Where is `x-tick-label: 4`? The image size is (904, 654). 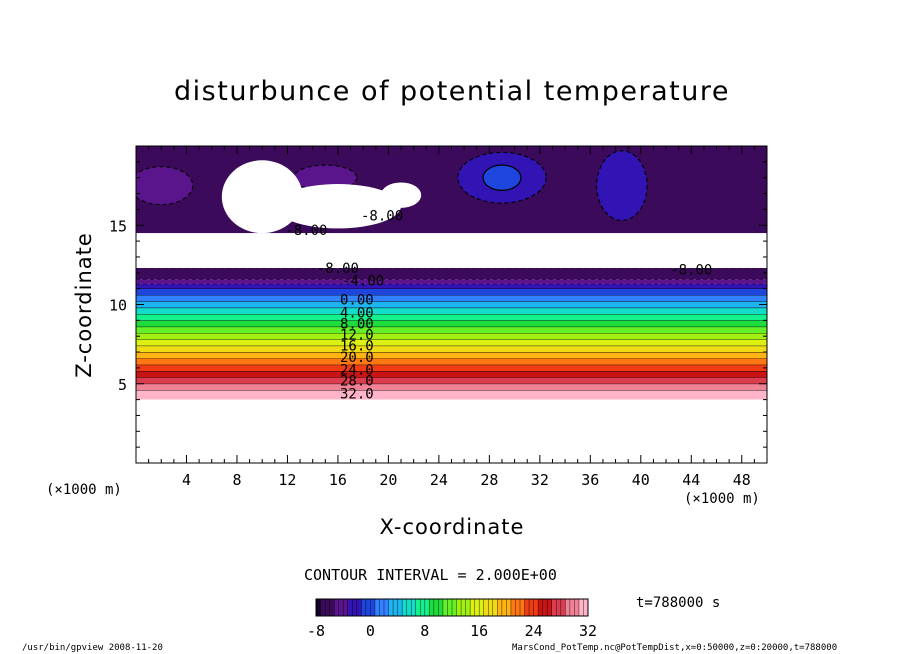 x-tick-label: 4 is located at coordinates (186, 480).